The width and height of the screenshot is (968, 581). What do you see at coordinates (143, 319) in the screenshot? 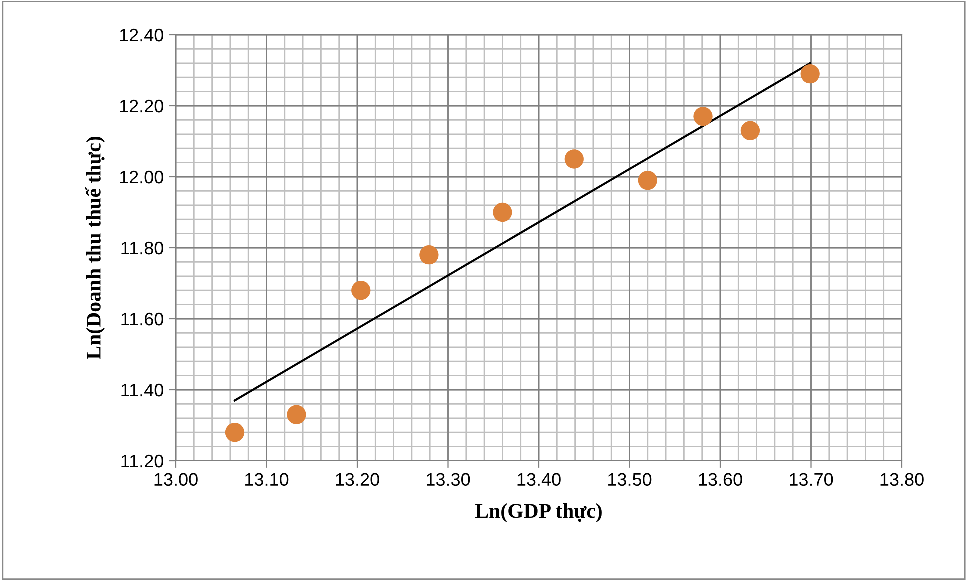
I see `y-tick-label: 11.60` at bounding box center [143, 319].